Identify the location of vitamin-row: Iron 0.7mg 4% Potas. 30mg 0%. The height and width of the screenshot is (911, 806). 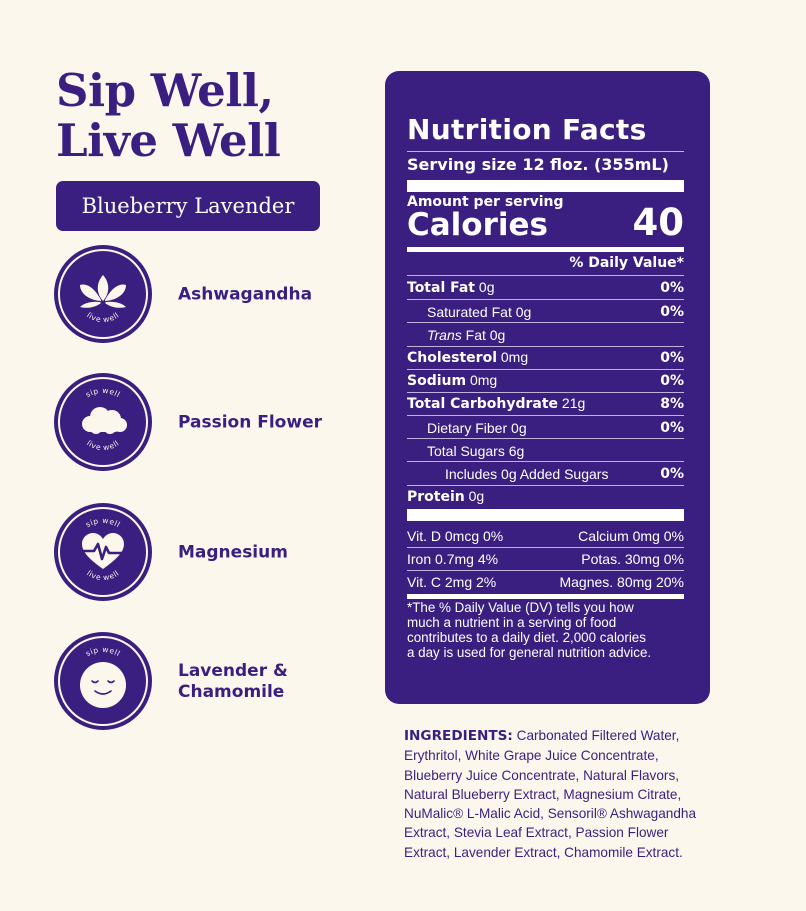
(545, 558).